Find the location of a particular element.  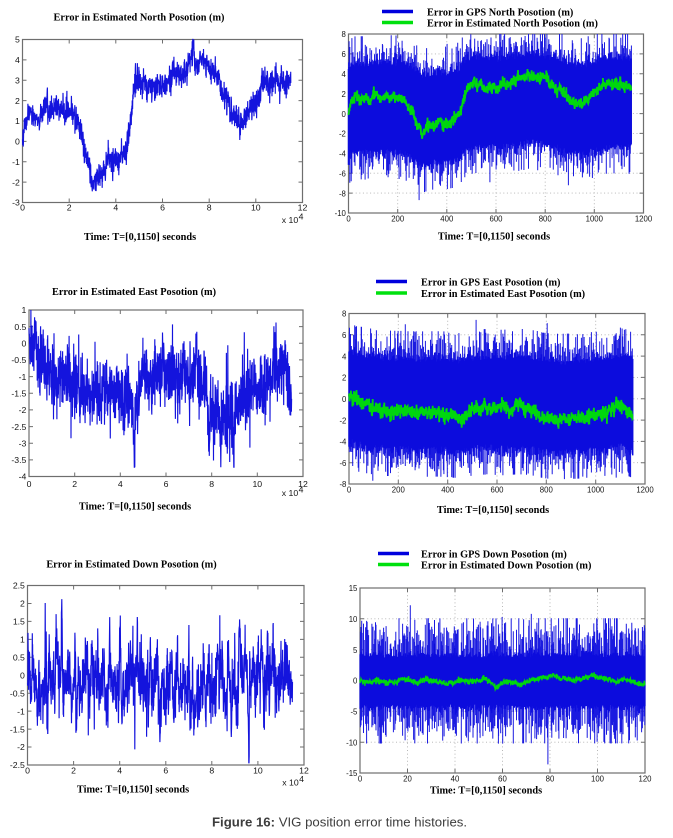

svg-text: -5 is located at coordinates (354, 712).